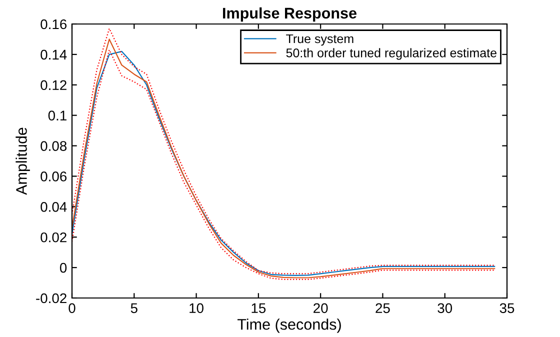 The height and width of the screenshot is (337, 560). I want to click on y-tick-label: 0.1, so click(57, 115).